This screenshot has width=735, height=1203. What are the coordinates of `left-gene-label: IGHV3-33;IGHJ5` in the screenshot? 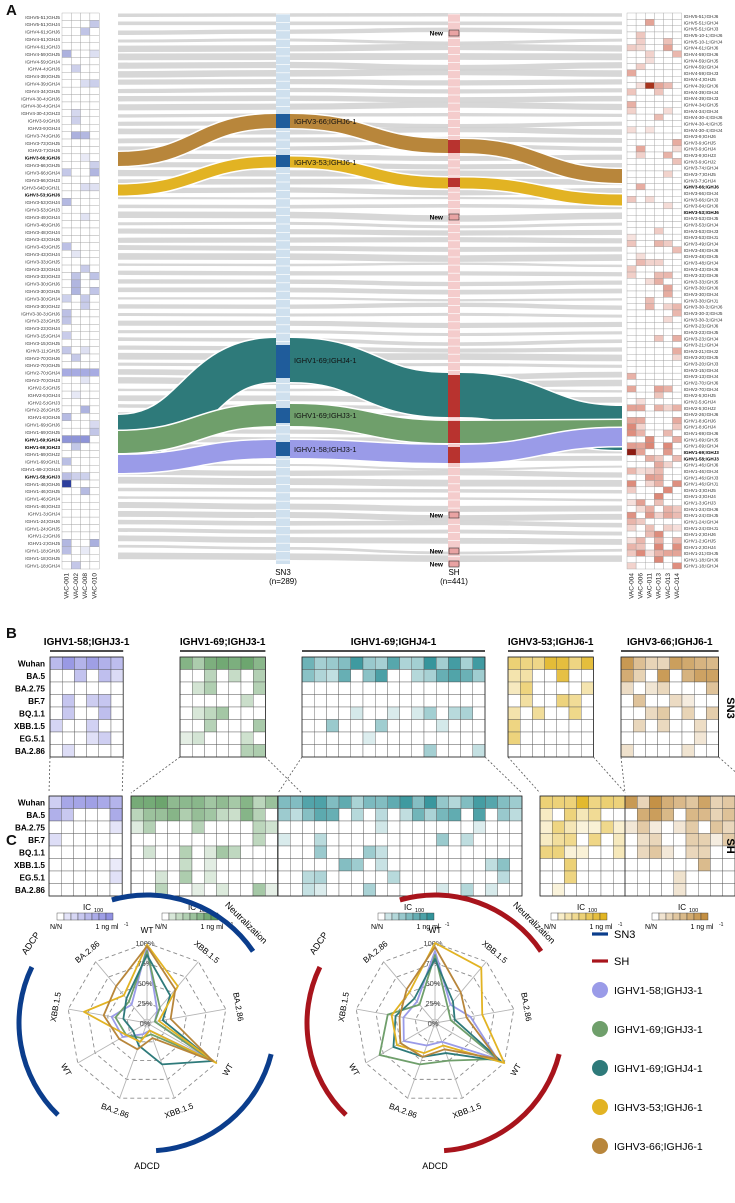 It's located at (42, 261).